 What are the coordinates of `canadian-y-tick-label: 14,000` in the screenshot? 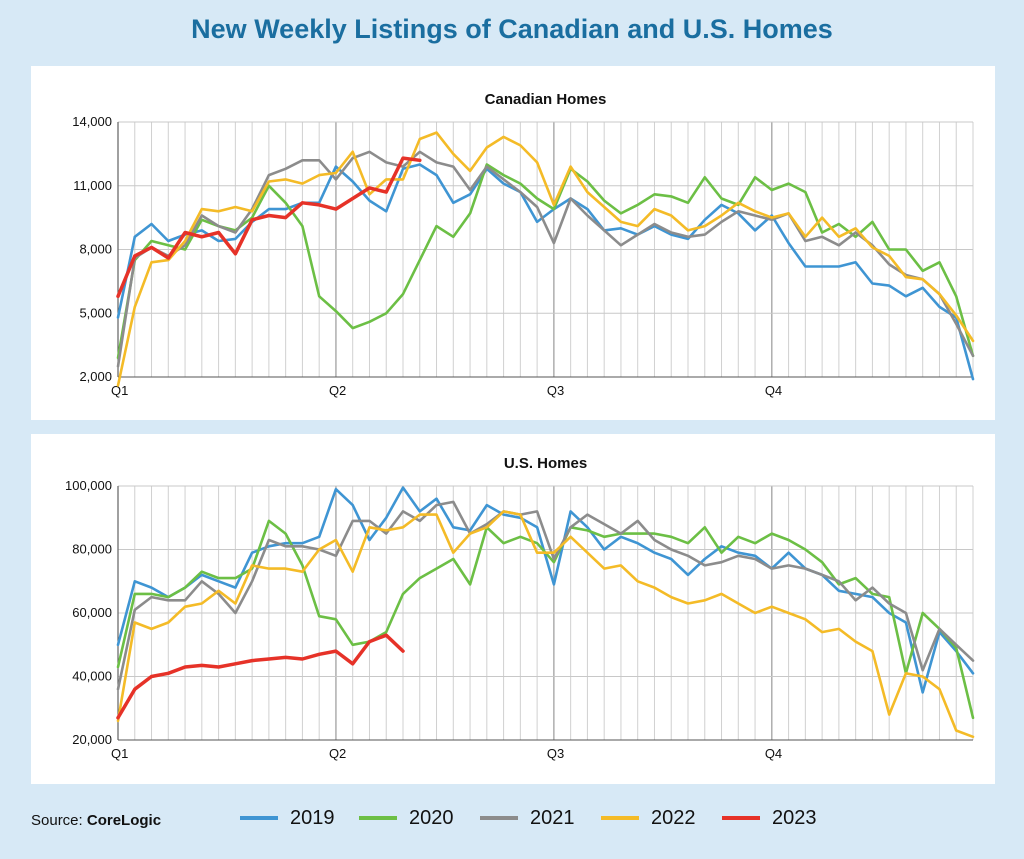 It's located at (92, 121).